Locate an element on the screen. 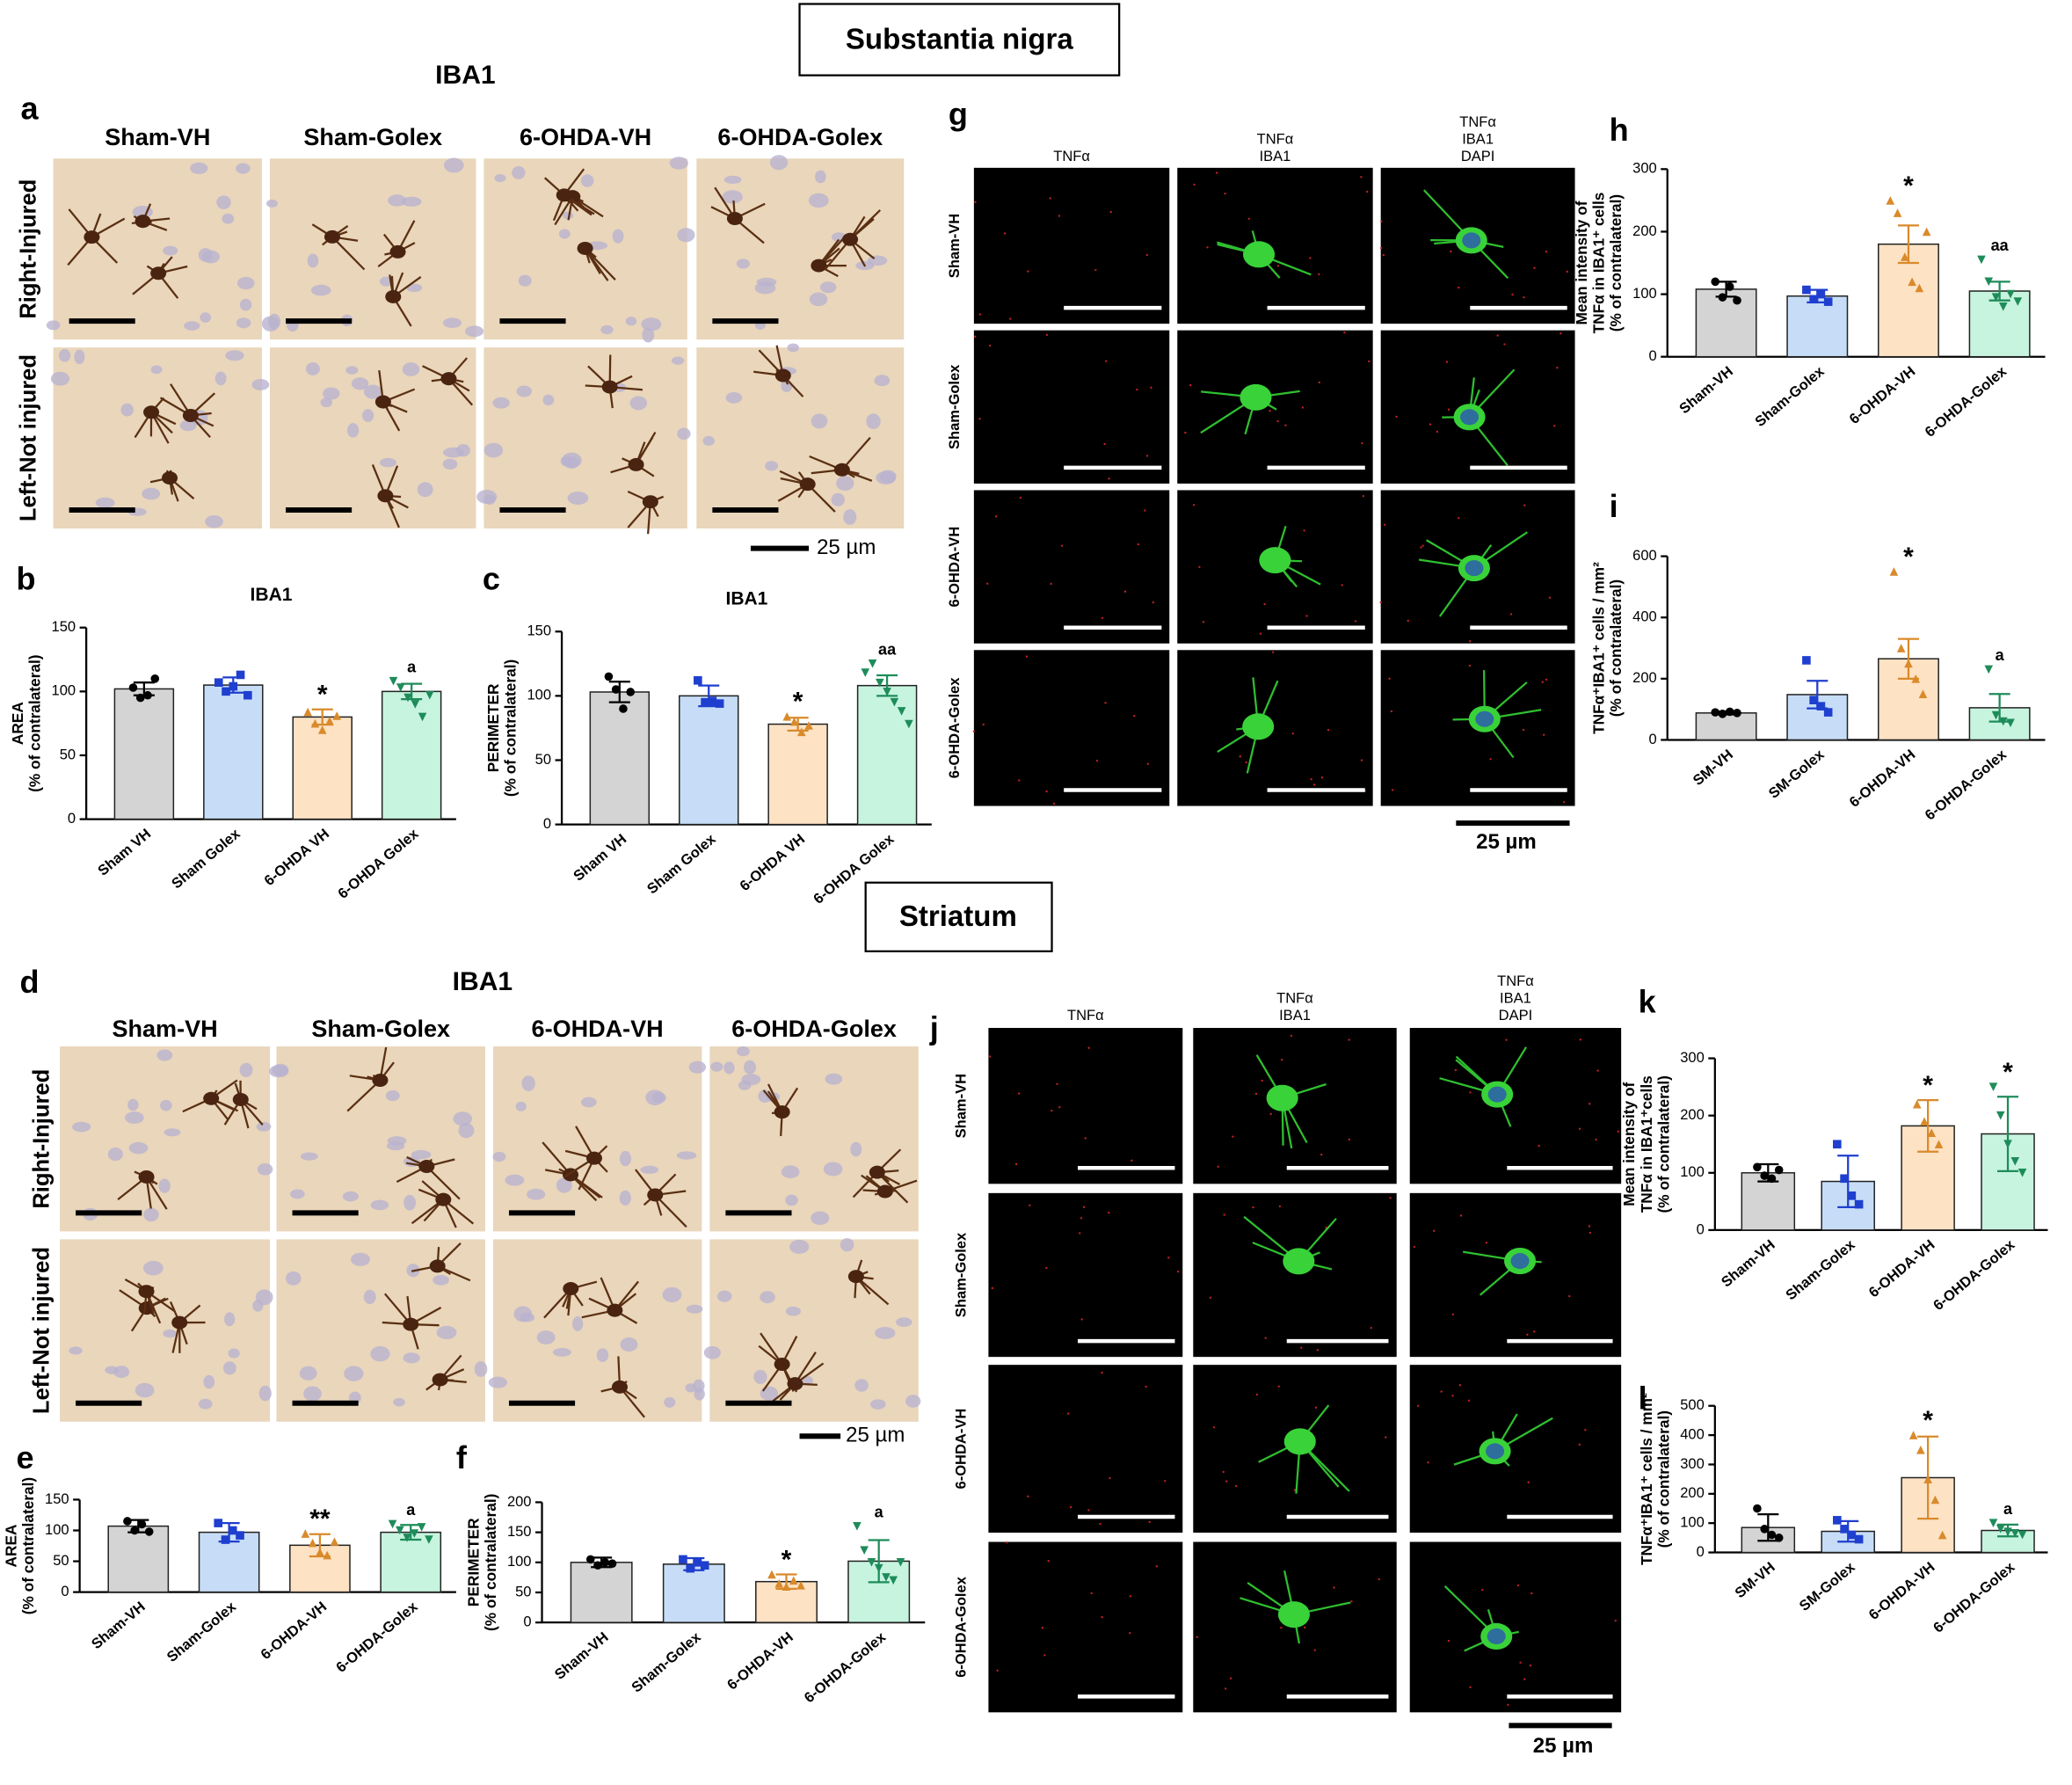  row-label: Sham-VH is located at coordinates (961, 1106).